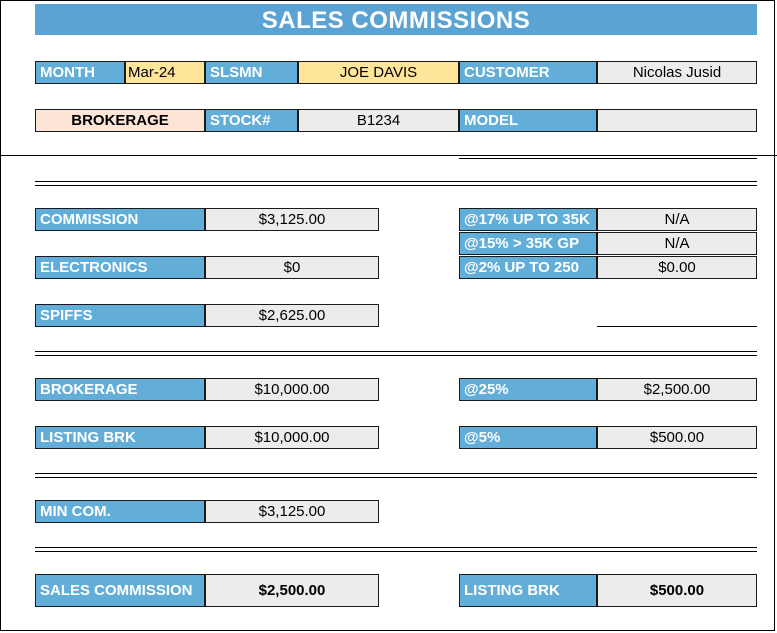 The height and width of the screenshot is (633, 777). I want to click on spiffs-label: SPIFFS, so click(120, 315).